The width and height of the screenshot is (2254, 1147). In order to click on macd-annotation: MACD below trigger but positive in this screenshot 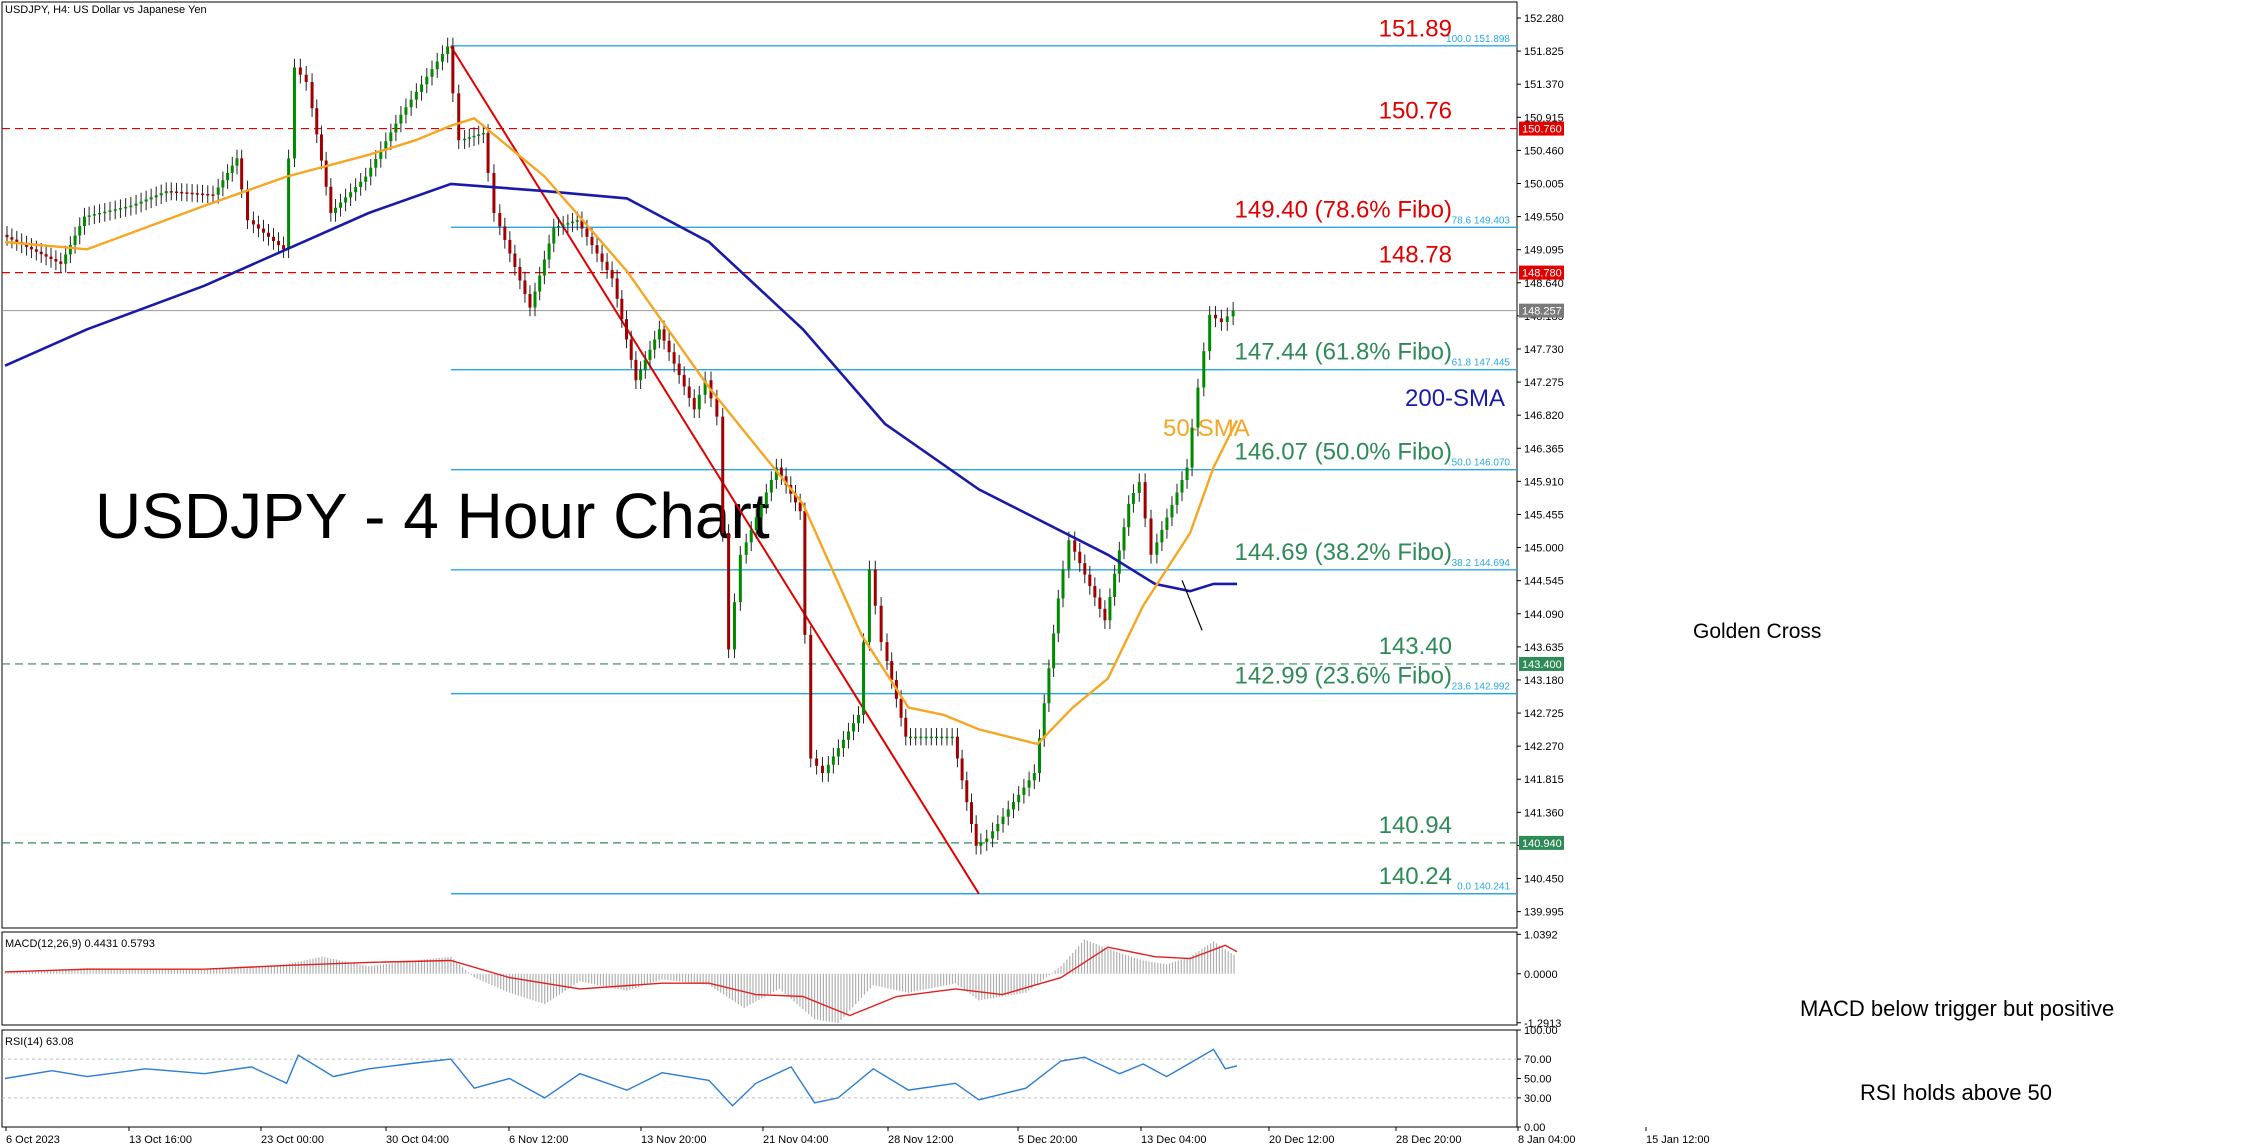, I will do `click(1957, 1008)`.